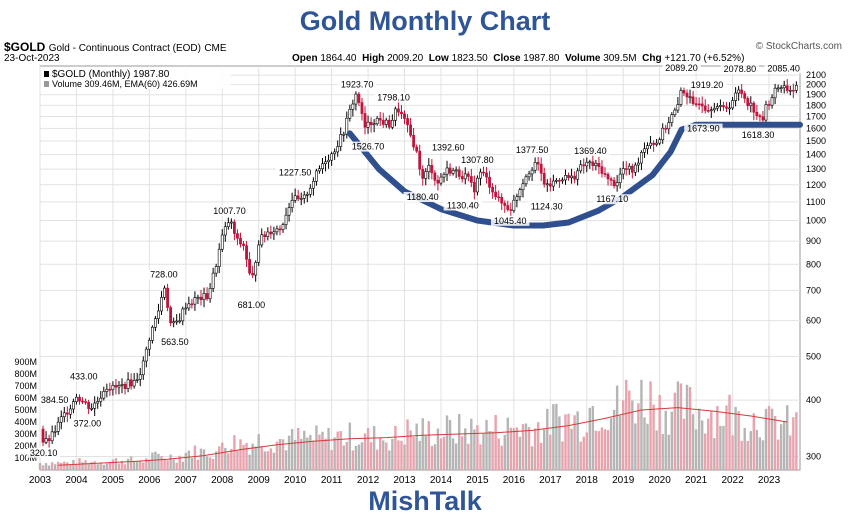 This screenshot has height=528, width=850. I want to click on close-label: Close, so click(507, 58).